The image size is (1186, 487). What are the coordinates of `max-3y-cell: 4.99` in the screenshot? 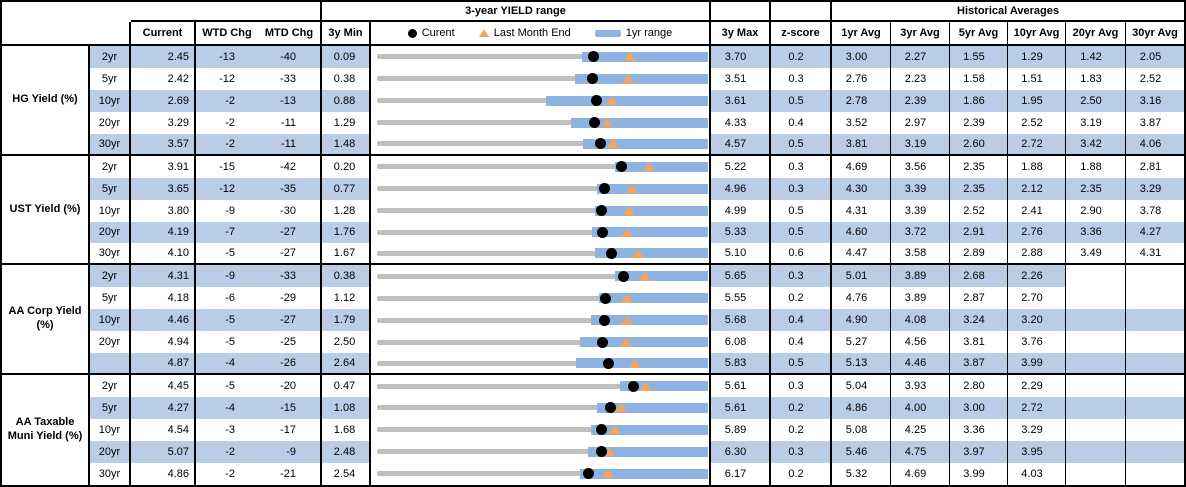 It's located at (741, 210).